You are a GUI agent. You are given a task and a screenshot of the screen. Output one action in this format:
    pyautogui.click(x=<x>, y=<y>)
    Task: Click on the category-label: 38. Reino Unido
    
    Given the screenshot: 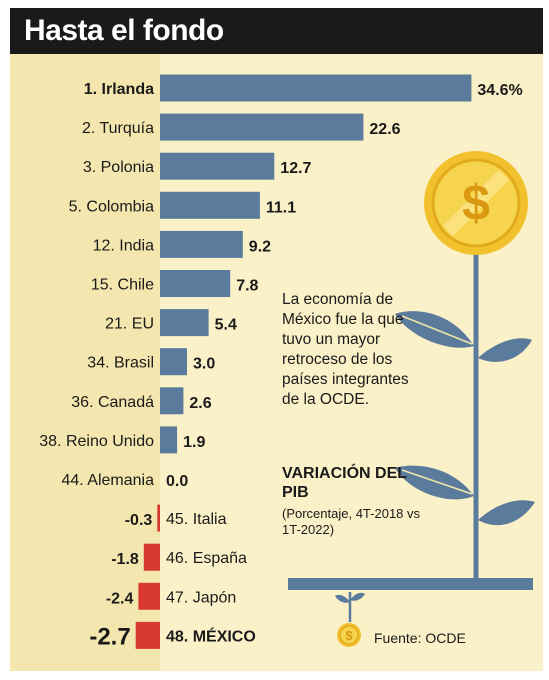 What is the action you would take?
    pyautogui.click(x=96, y=441)
    